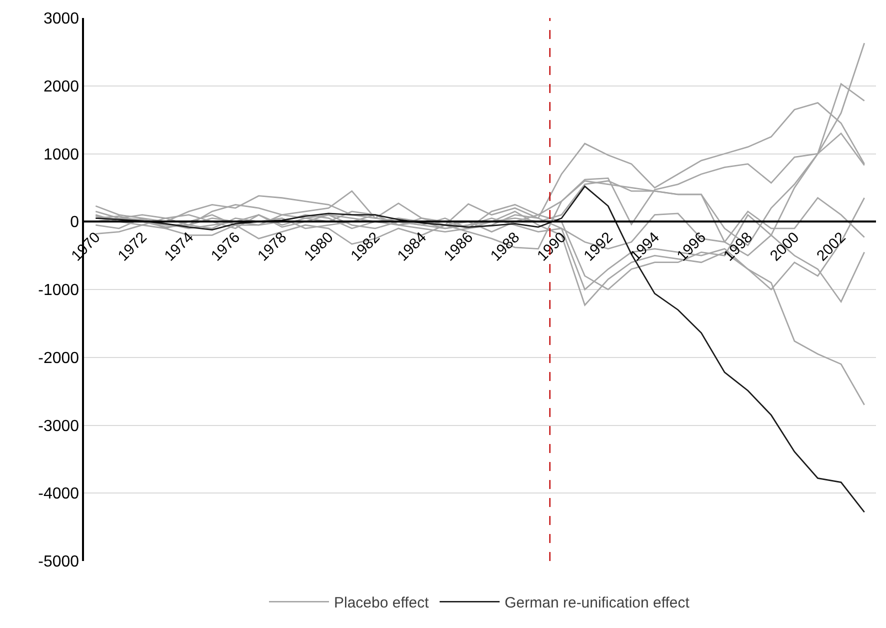 Image resolution: width=886 pixels, height=628 pixels. Describe the element at coordinates (59, 426) in the screenshot. I see `y-tick-label: -3000` at that location.